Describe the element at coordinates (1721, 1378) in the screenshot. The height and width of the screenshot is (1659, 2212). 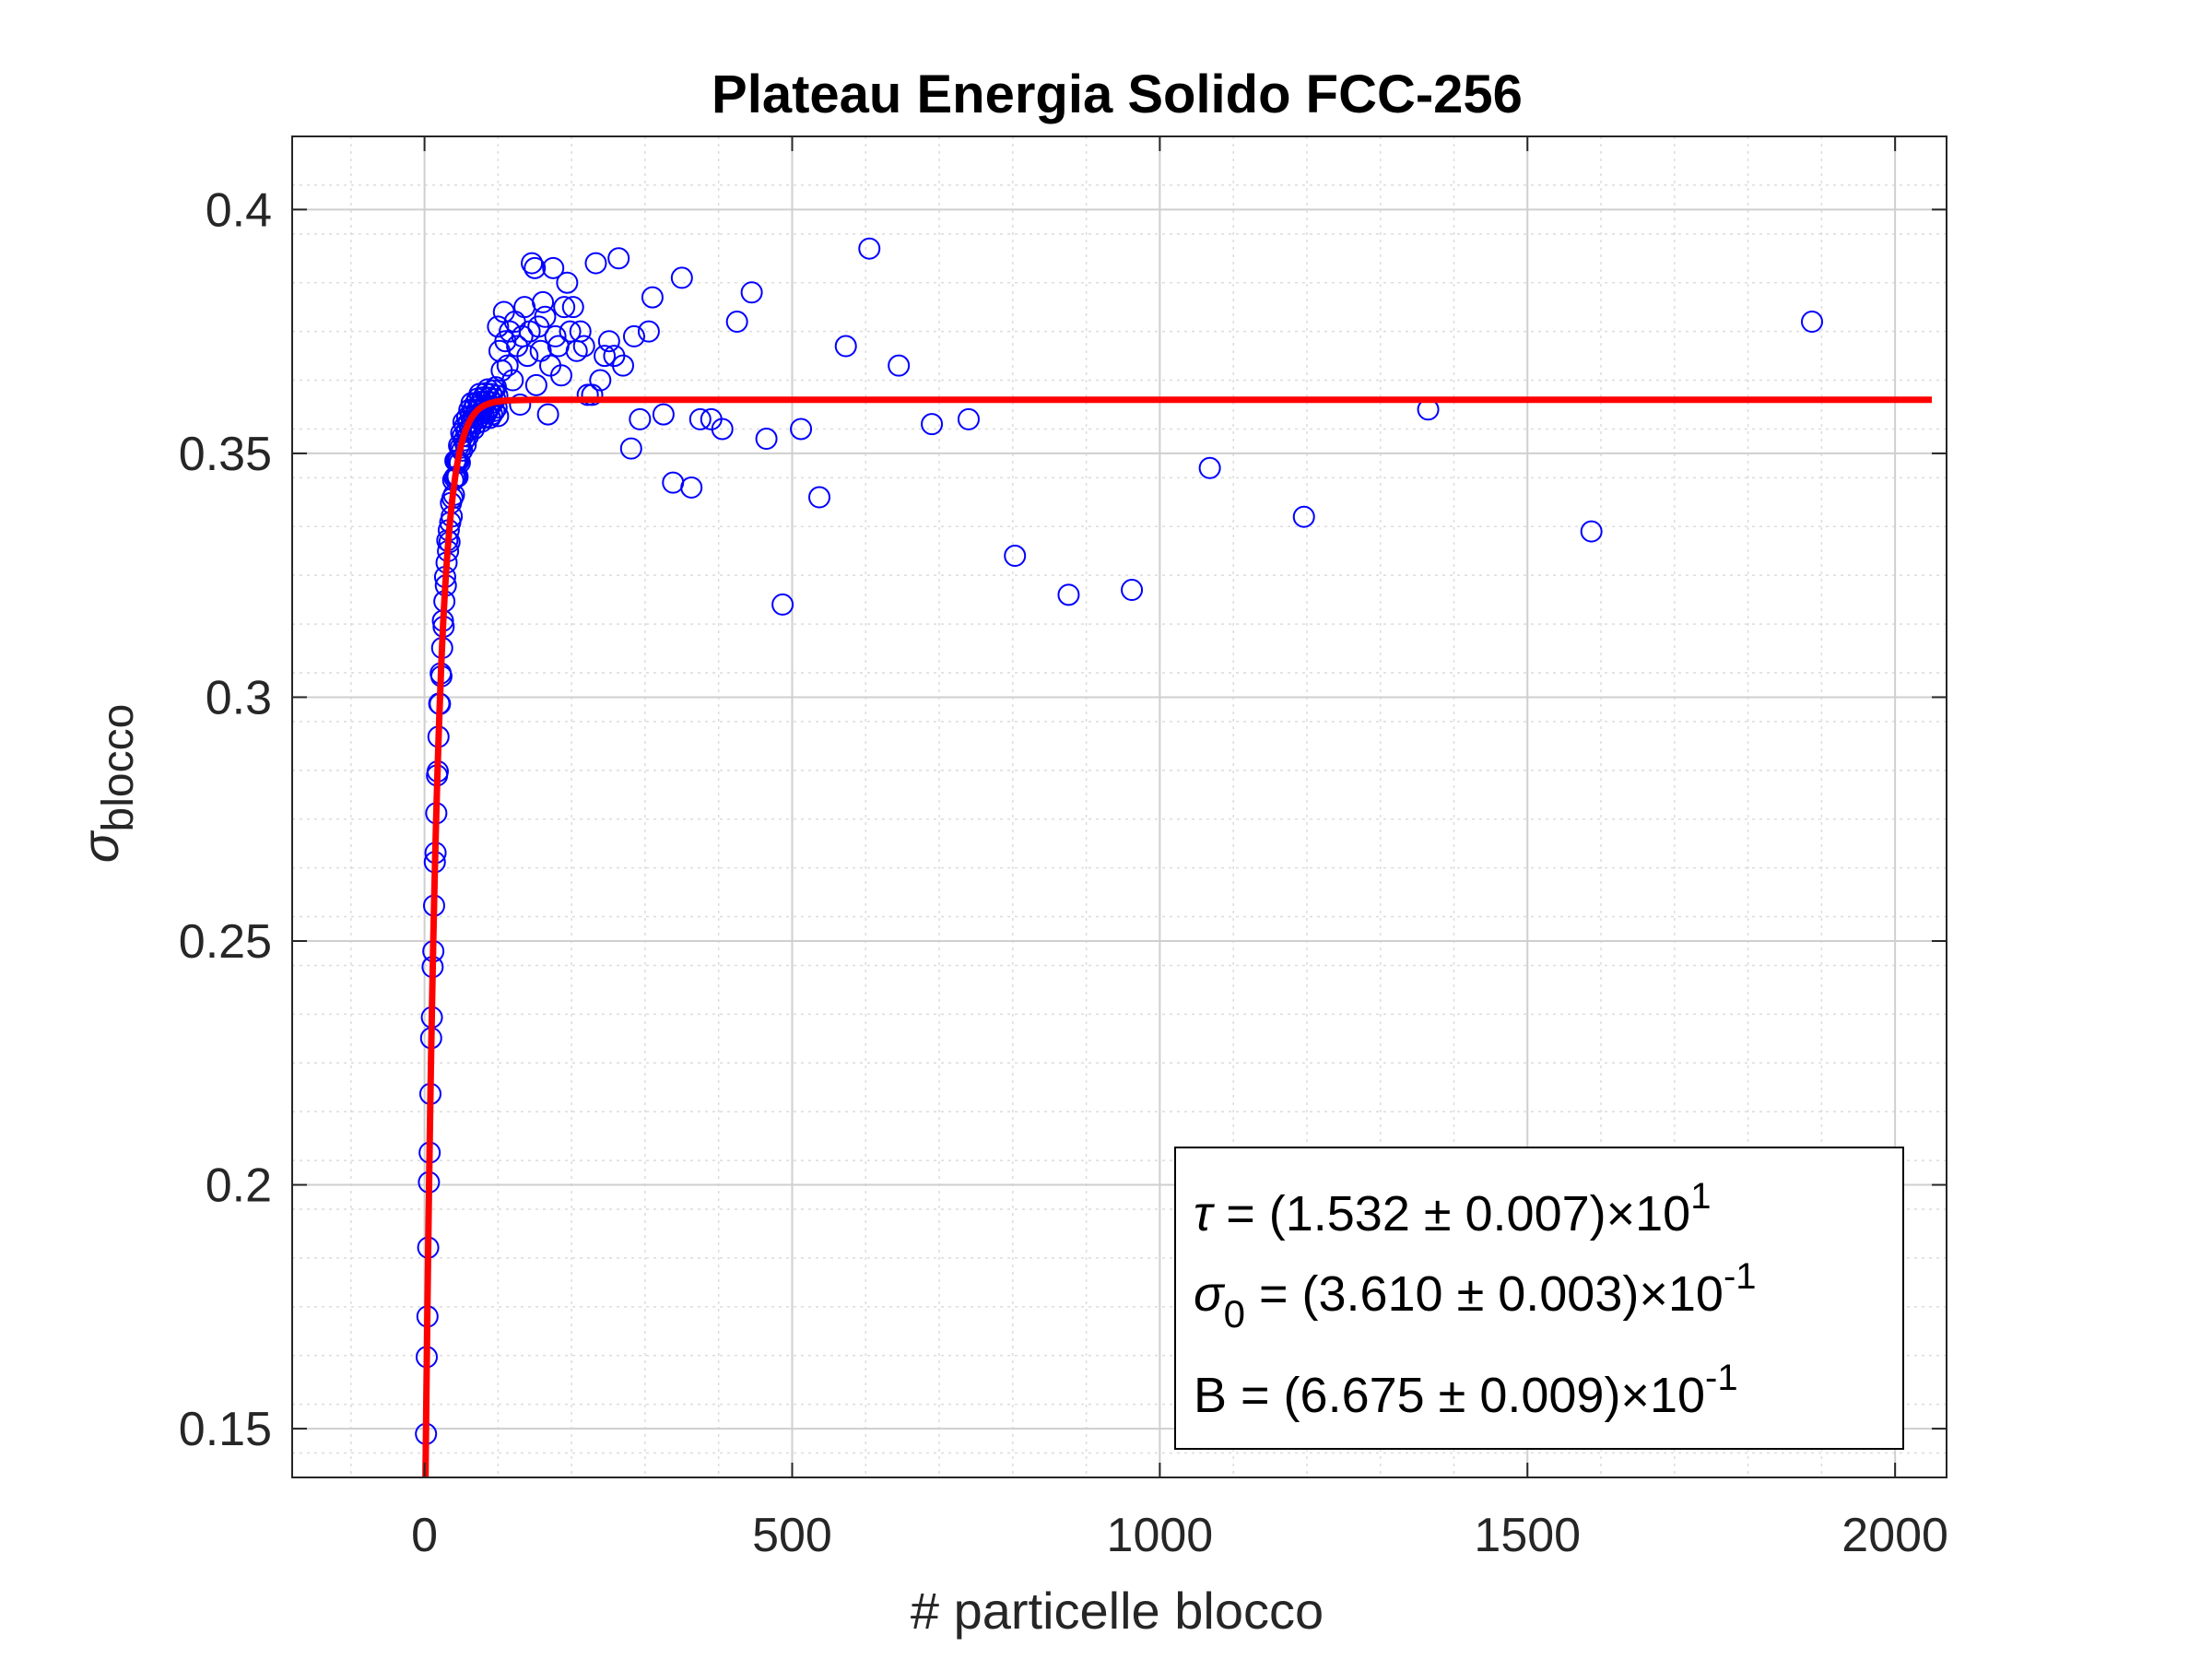
I see `legend-b-exp: -1` at that location.